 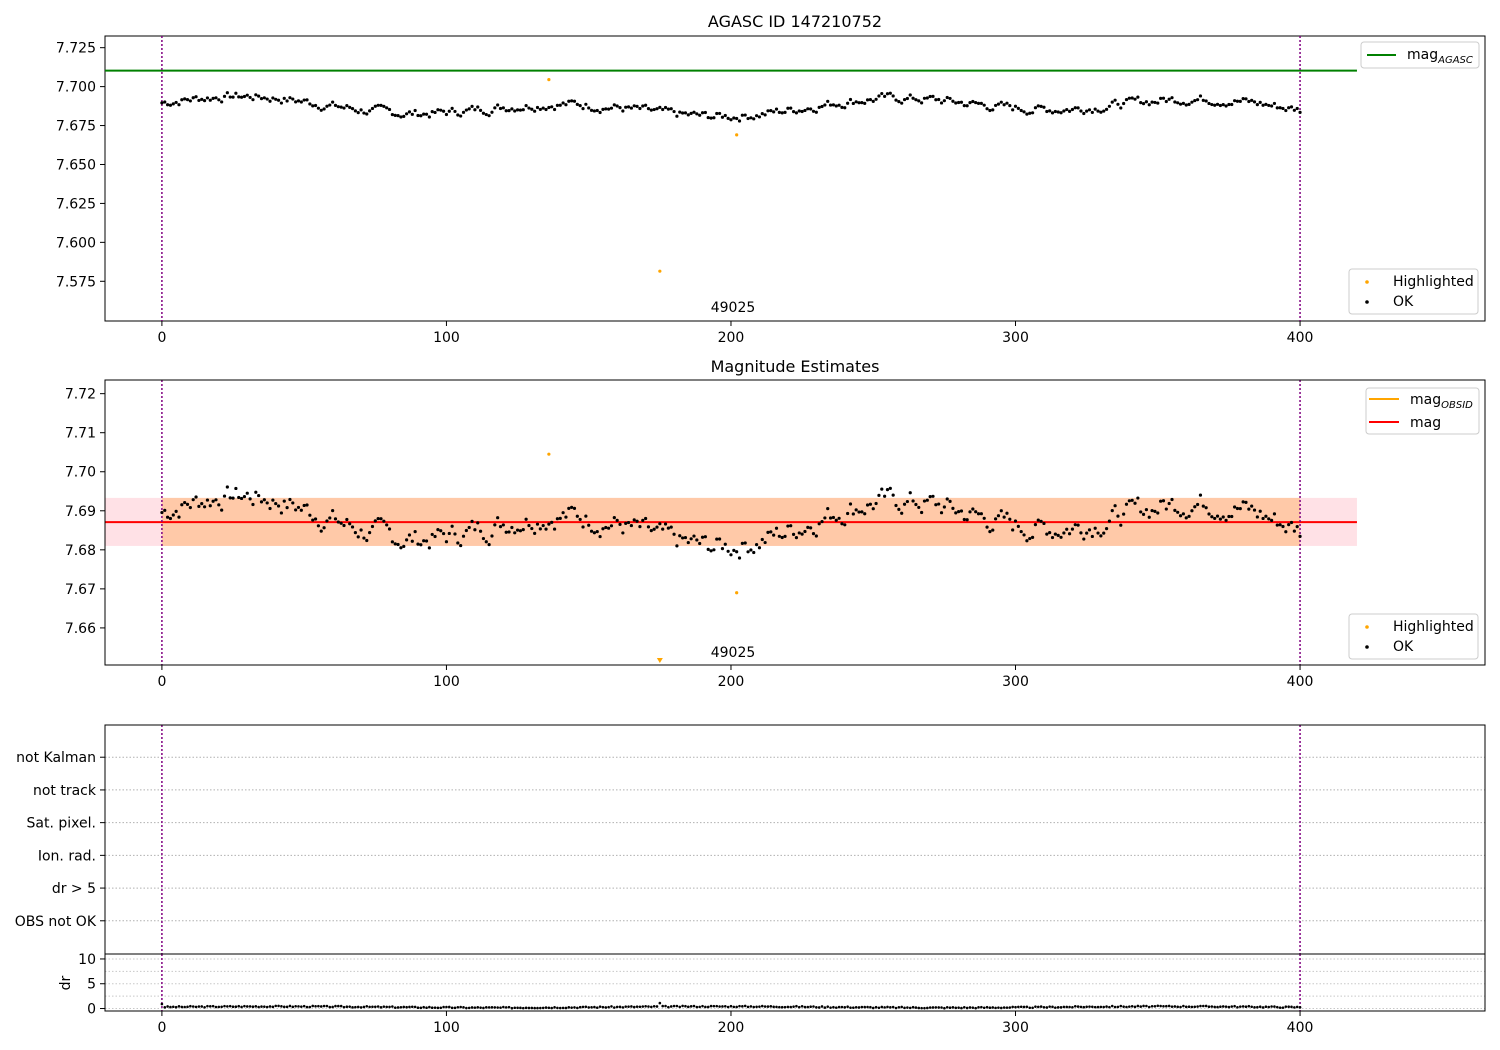 What do you see at coordinates (1440, 56) in the screenshot?
I see `legend-label-mag-agasc: magAGASC` at bounding box center [1440, 56].